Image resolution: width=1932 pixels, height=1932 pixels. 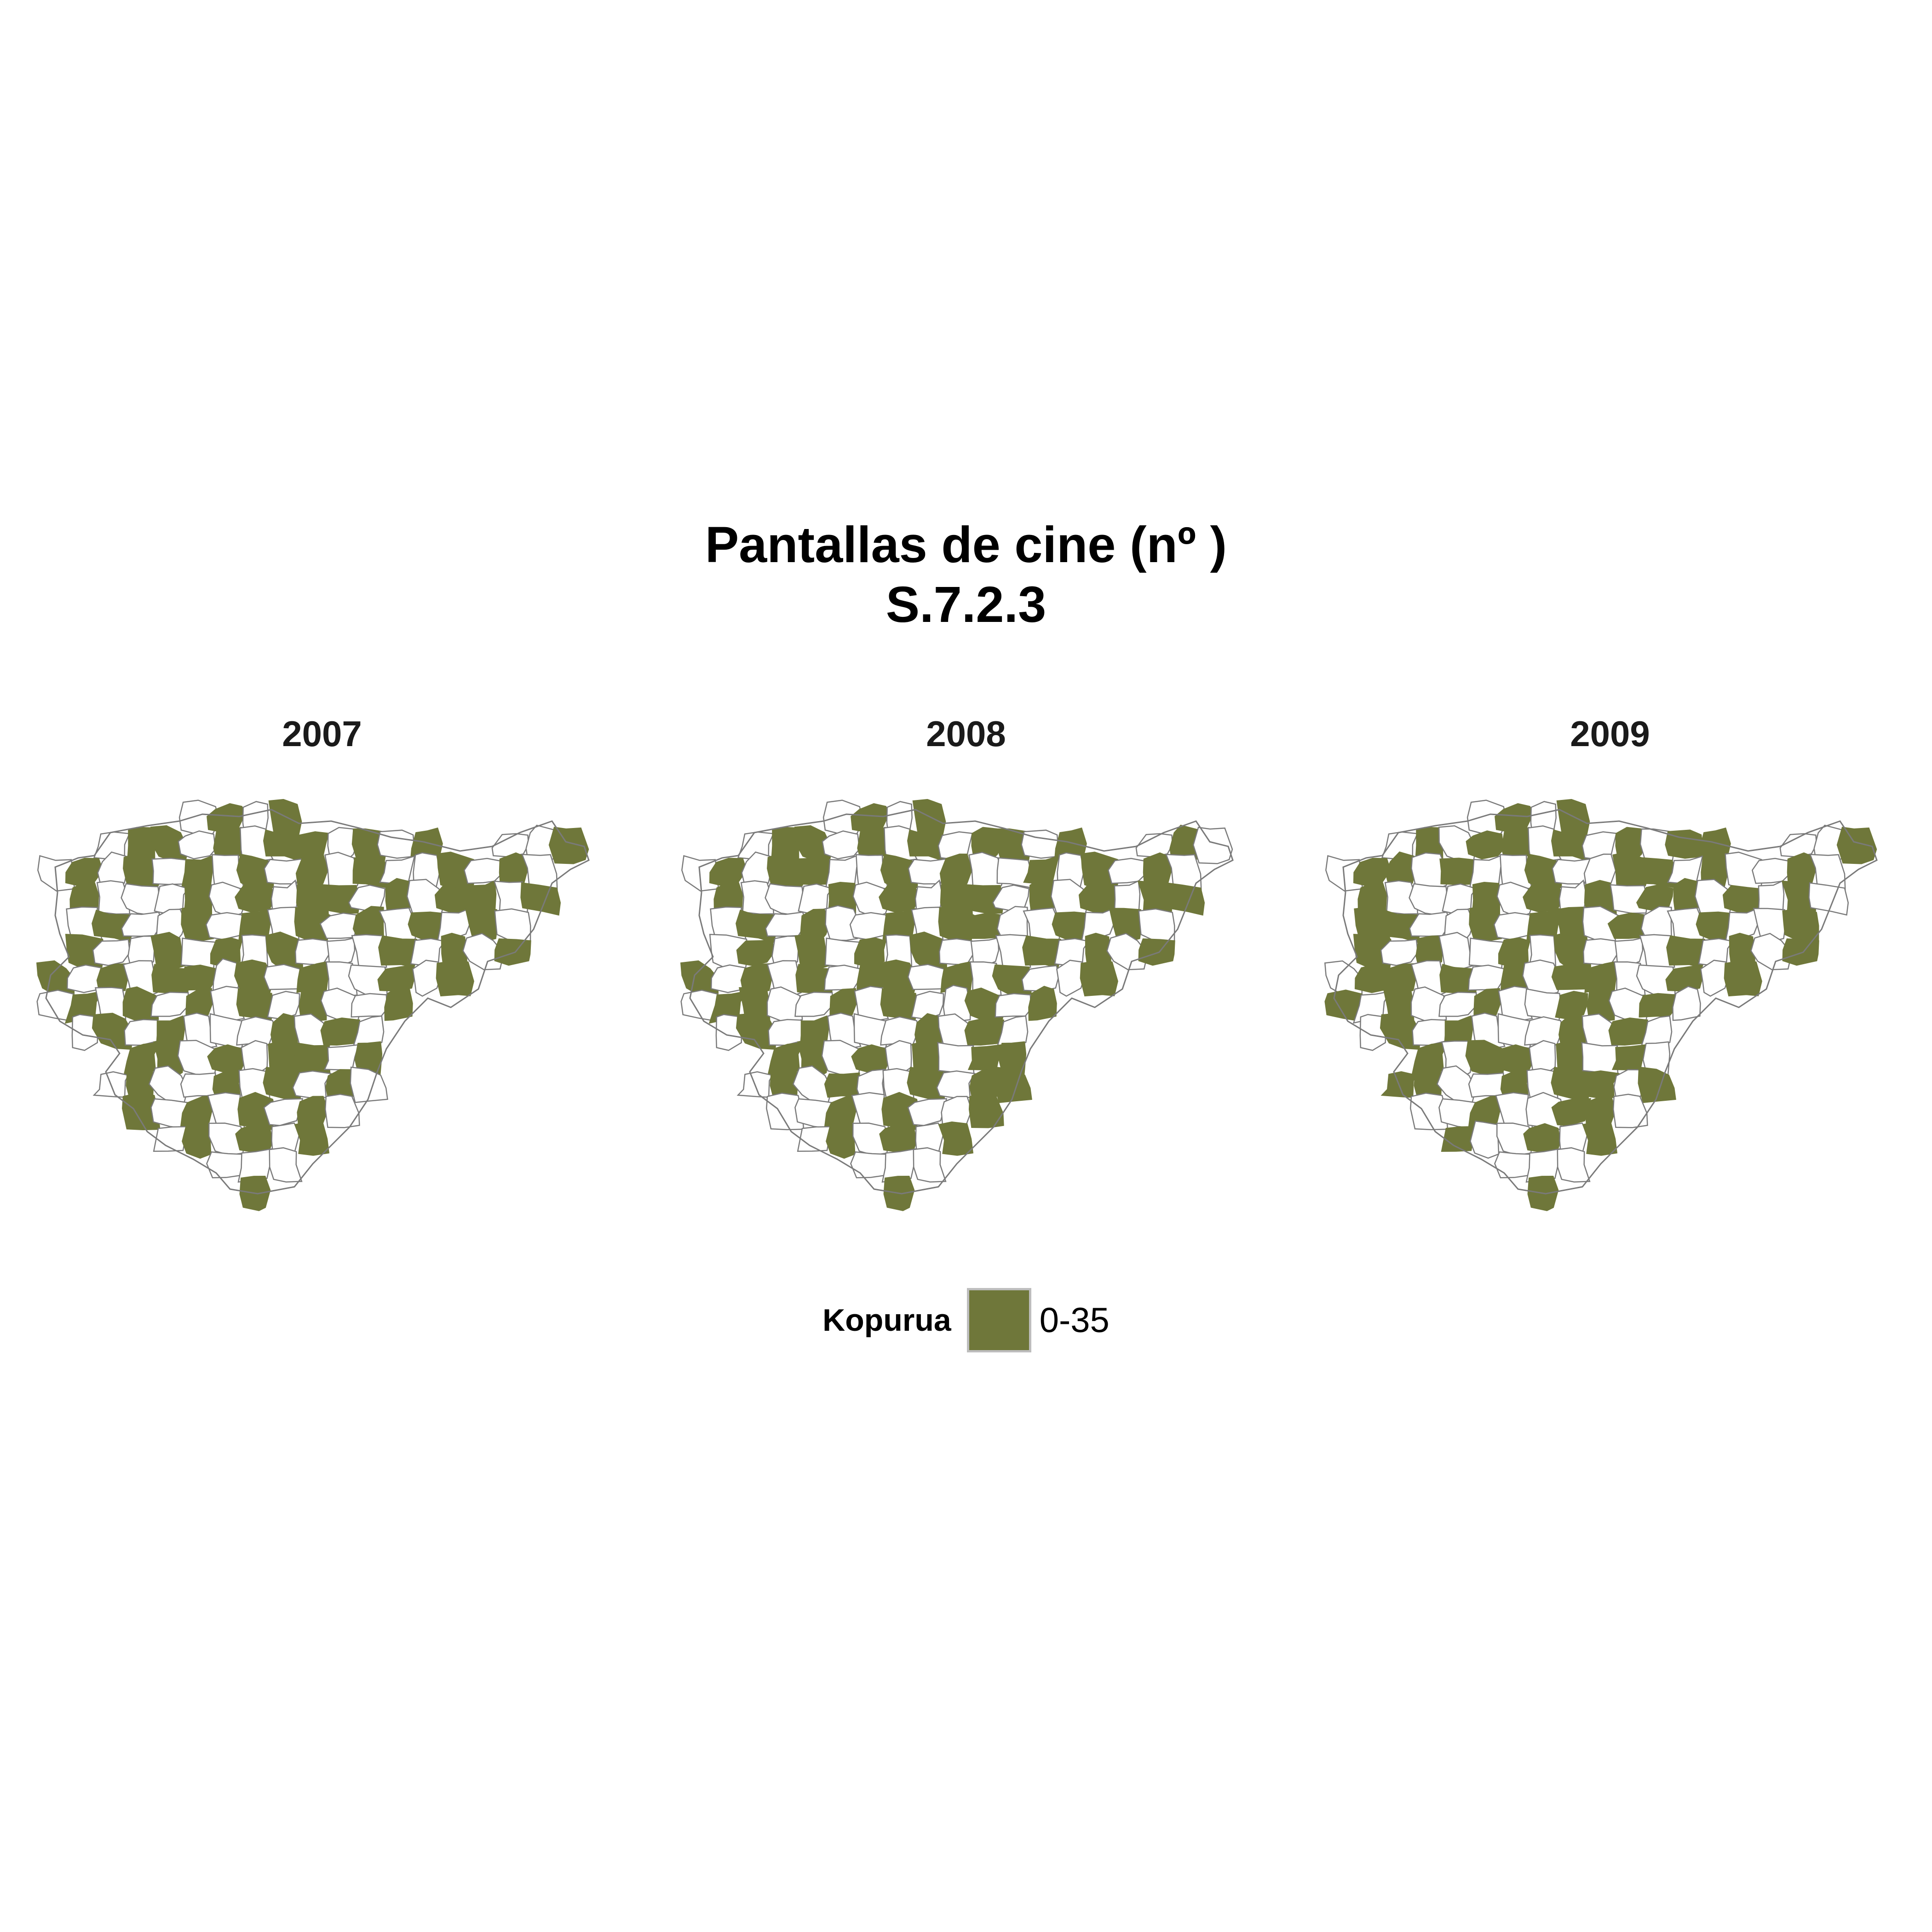 I want to click on legend: Kopurua 0-35, so click(x=966, y=1320).